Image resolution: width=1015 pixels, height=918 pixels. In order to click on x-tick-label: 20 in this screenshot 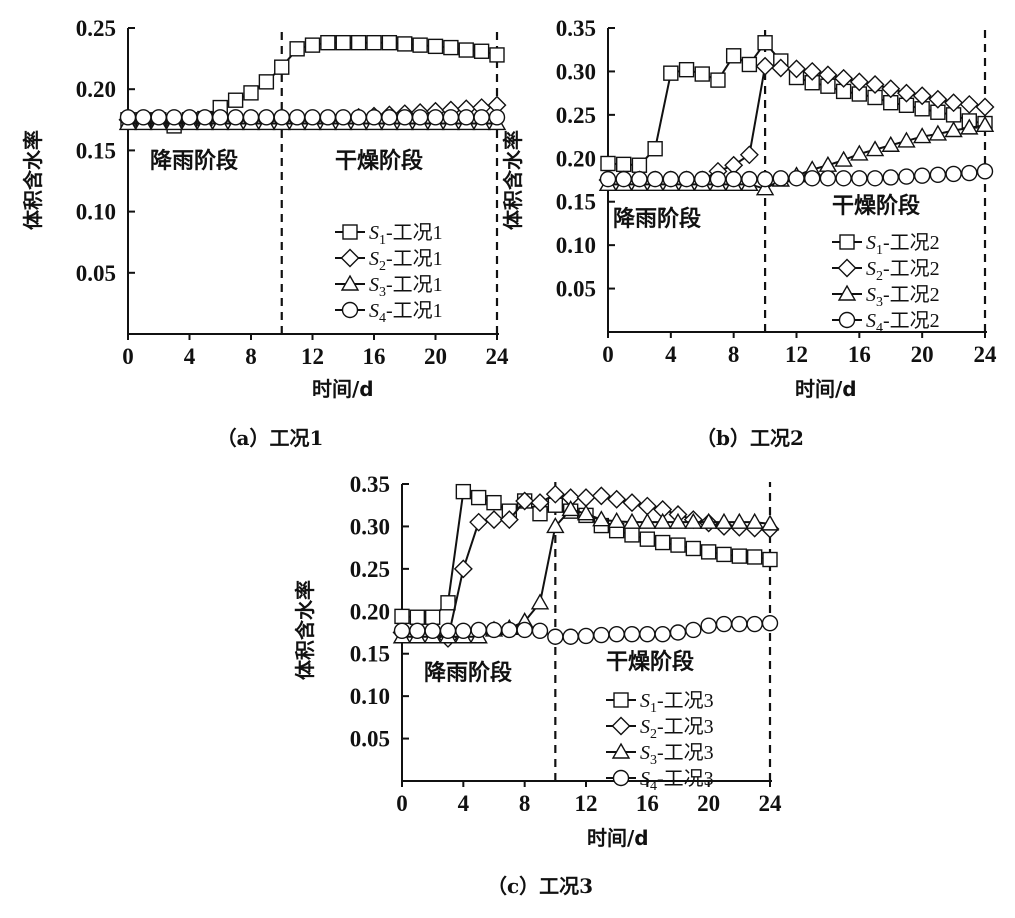, I will do `click(708, 803)`.